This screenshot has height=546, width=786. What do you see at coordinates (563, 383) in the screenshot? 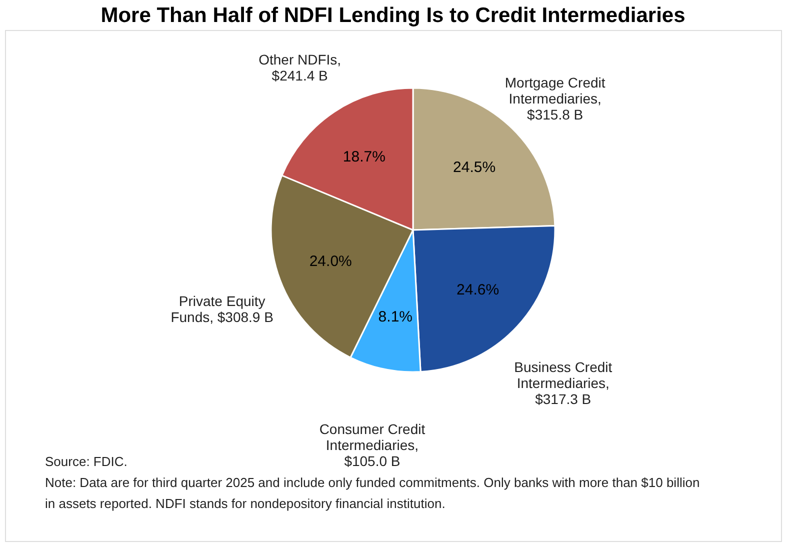
I see `slice-label: Business Credit Intermediaries, $317.3 B` at bounding box center [563, 383].